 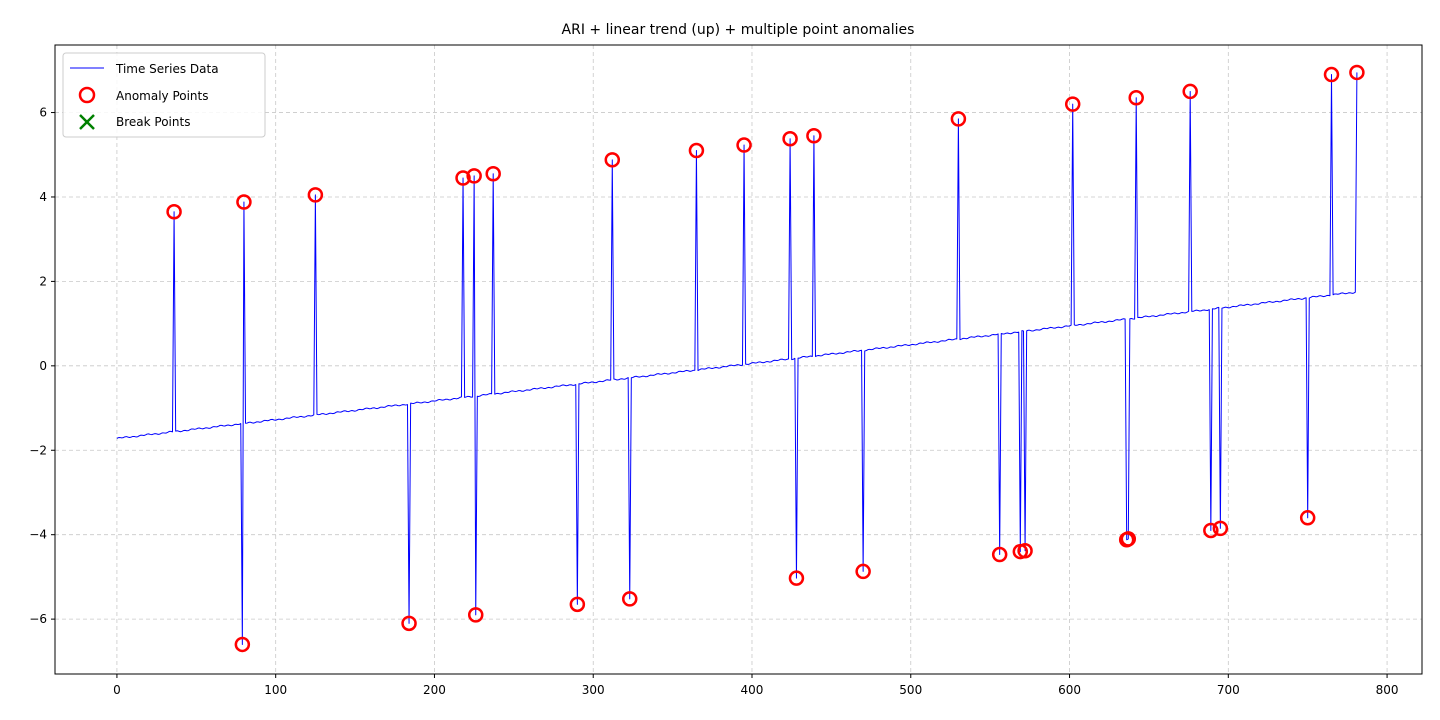 I want to click on y-tick-label: 6, so click(x=43, y=113).